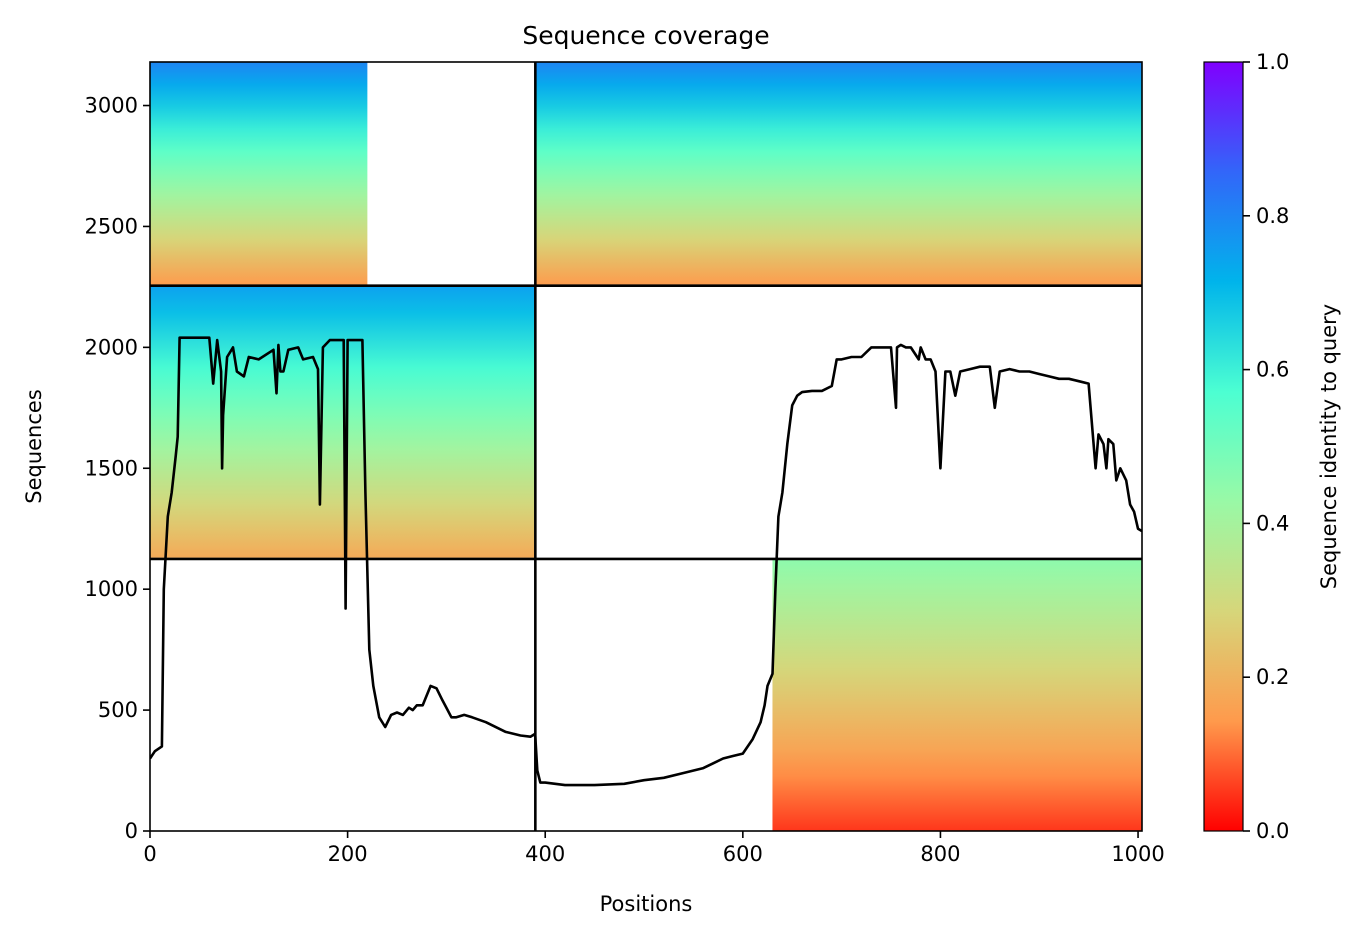  Describe the element at coordinates (1272, 62) in the screenshot. I see `colorbar-tick-label: 1.0` at that location.